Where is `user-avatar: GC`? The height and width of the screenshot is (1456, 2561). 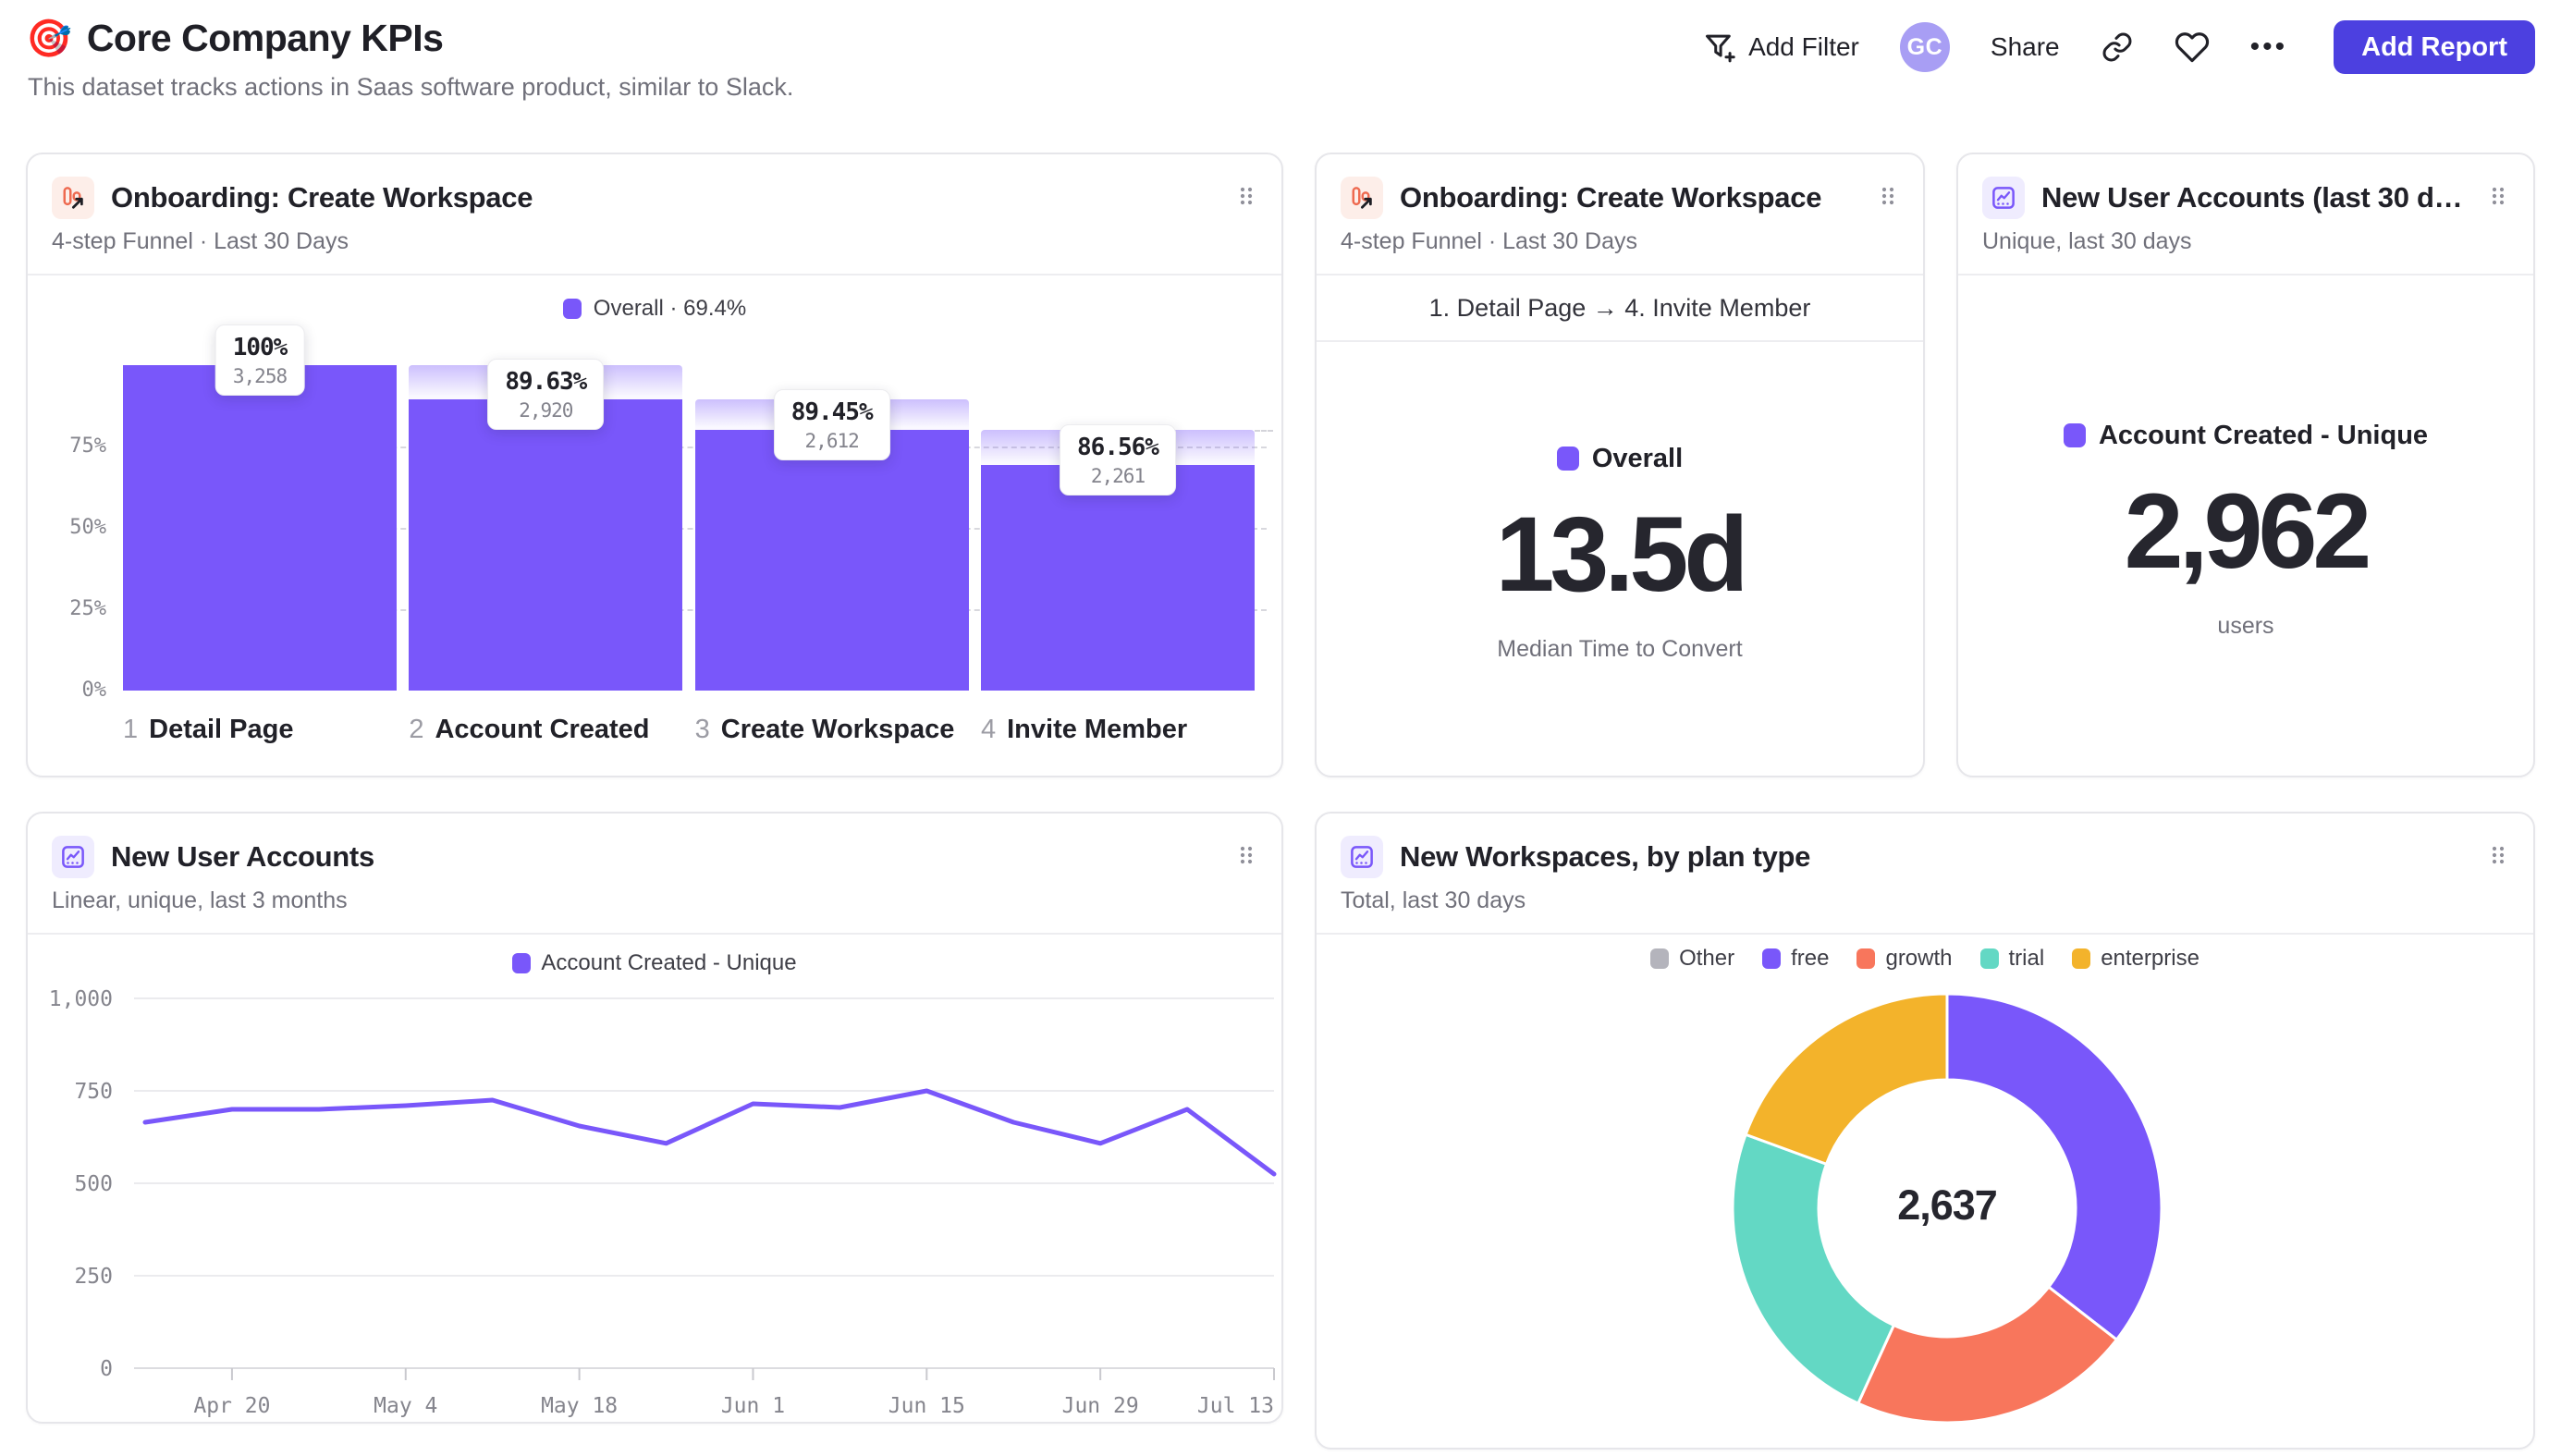 user-avatar: GC is located at coordinates (1925, 47).